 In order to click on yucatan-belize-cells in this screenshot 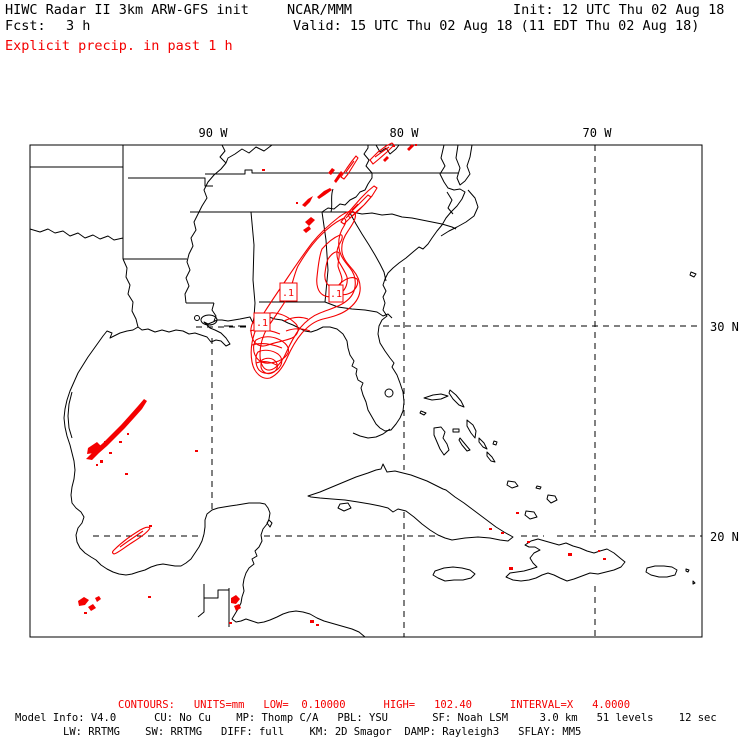, I will do `click(236, 603)`.